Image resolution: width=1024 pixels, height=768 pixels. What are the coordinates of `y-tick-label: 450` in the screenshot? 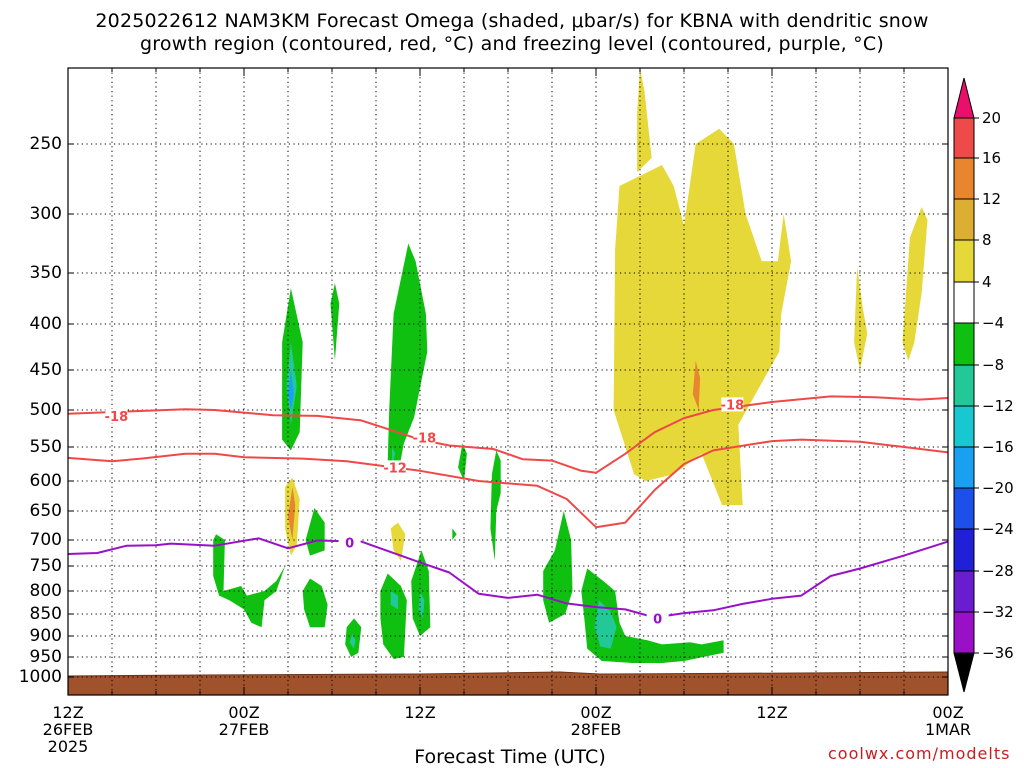 It's located at (45, 370).